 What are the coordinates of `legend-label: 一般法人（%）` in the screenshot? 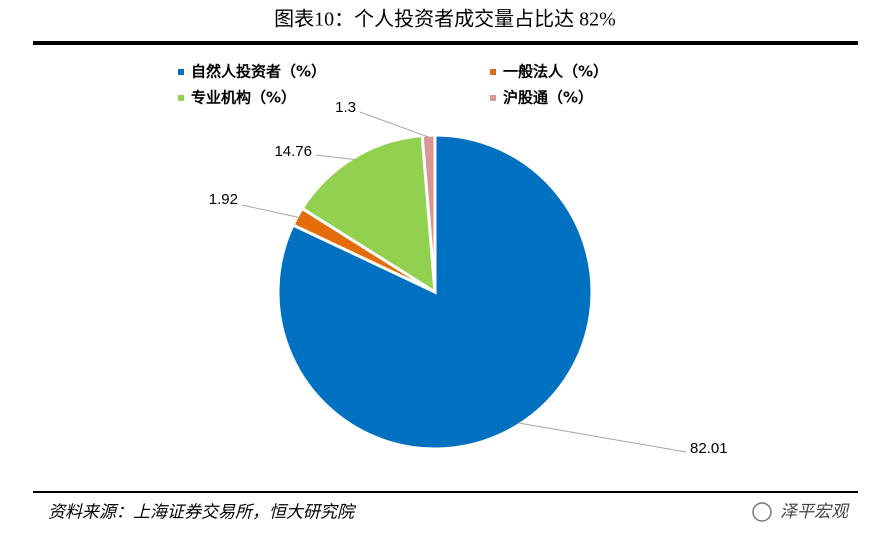 It's located at (555, 72).